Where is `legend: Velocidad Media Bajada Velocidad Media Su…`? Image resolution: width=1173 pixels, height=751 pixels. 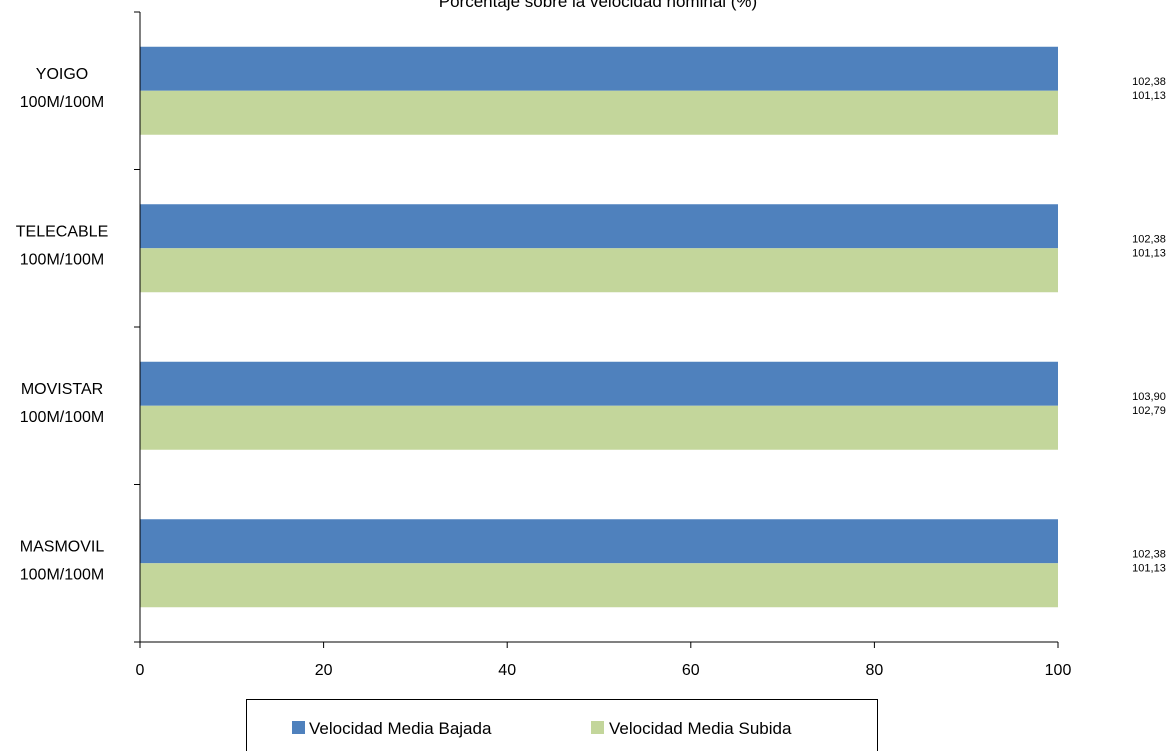 legend: Velocidad Media Bajada Velocidad Media Su… is located at coordinates (562, 725).